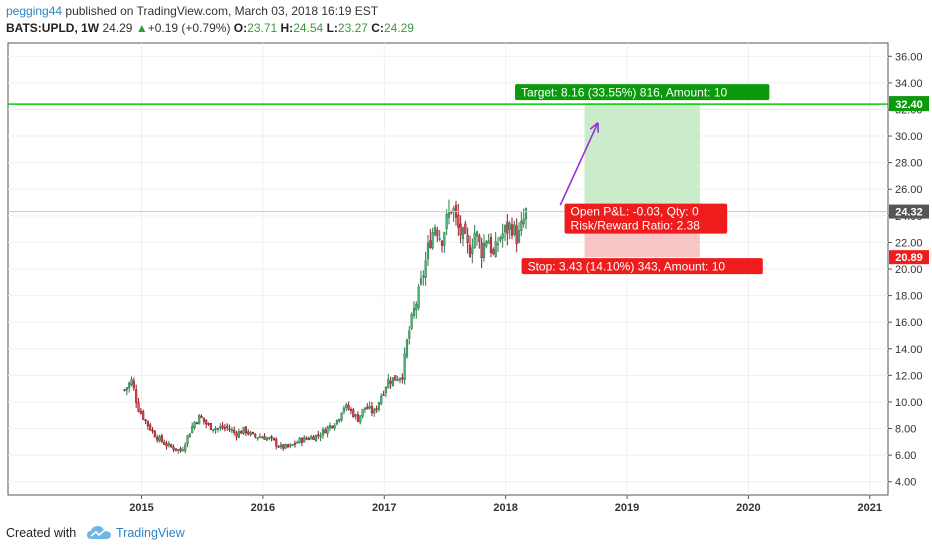 The width and height of the screenshot is (932, 550). I want to click on tradingview-brand-link: TradingView, so click(150, 533).